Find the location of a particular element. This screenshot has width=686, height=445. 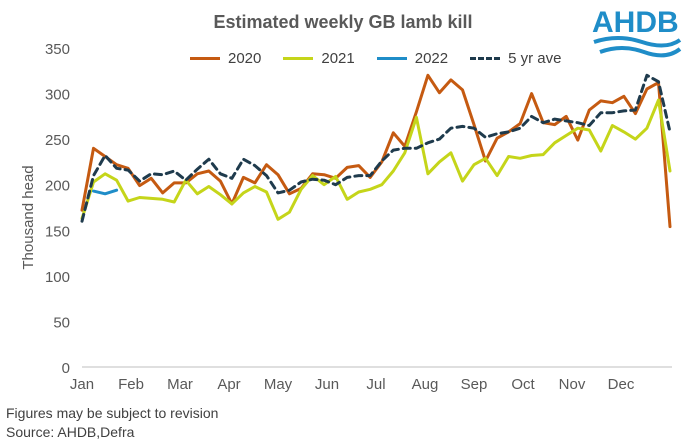

y-tick-label: 50 is located at coordinates (61, 322).